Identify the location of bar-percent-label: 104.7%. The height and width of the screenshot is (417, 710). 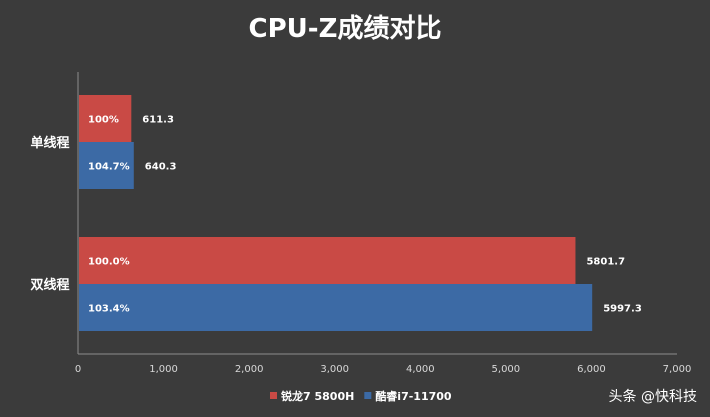
(109, 167).